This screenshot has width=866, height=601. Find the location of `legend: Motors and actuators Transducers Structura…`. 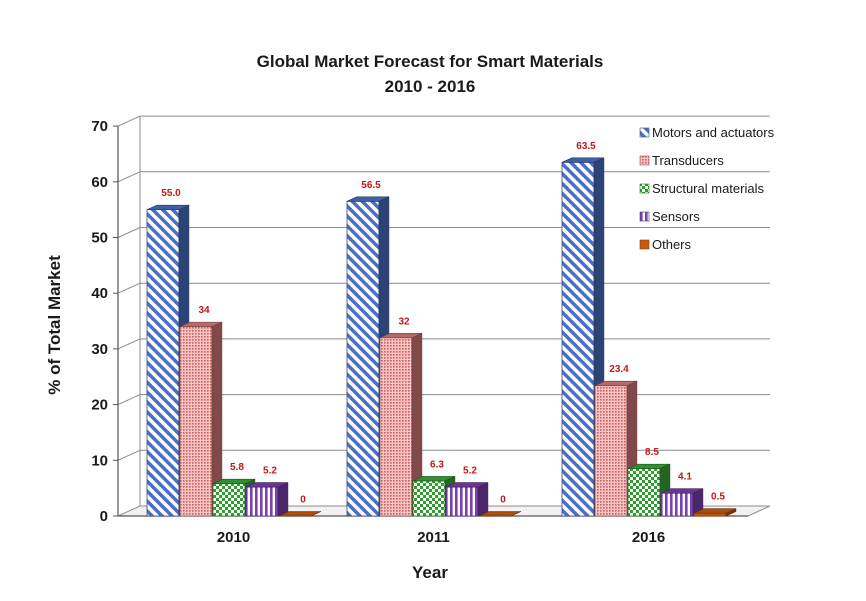

legend: Motors and actuators Transducers Structura… is located at coordinates (707, 188).